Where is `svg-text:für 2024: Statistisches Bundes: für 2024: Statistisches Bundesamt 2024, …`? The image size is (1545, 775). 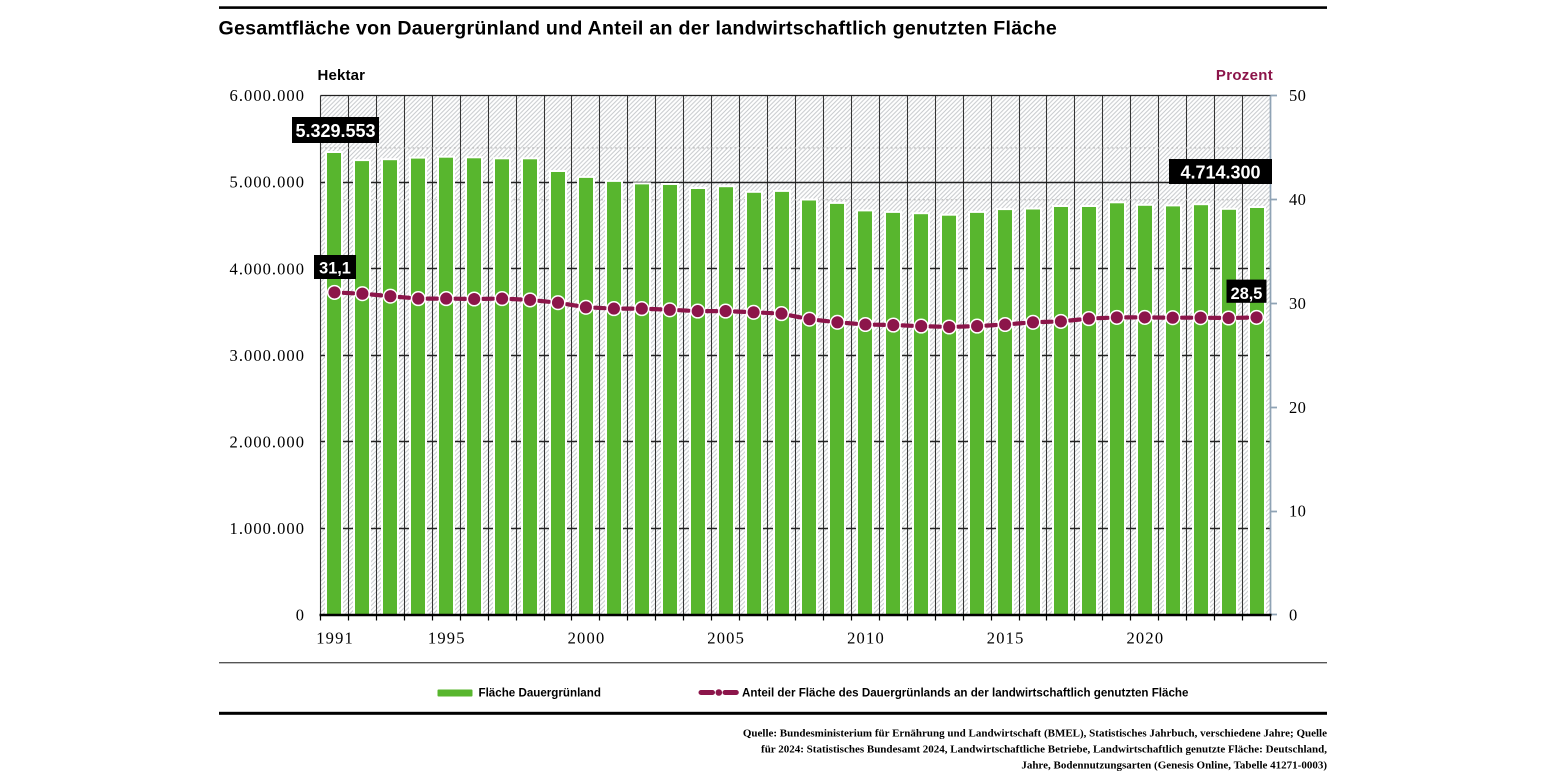 svg-text:für 2024: Statistisches Bundes: für 2024: Statistisches Bundesamt 2024, … is located at coordinates (1044, 750).